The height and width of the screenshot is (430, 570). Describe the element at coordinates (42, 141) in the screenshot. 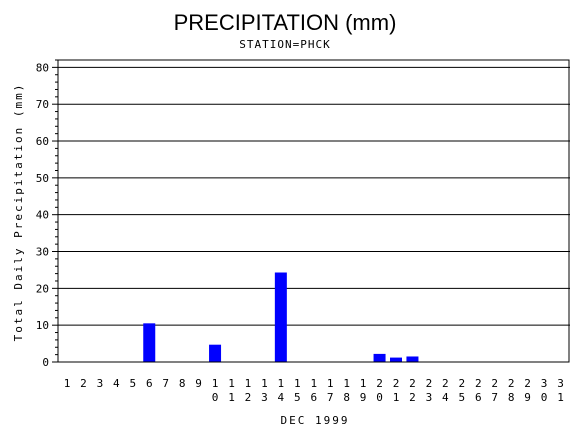

I see `y-tick-label: 60` at that location.